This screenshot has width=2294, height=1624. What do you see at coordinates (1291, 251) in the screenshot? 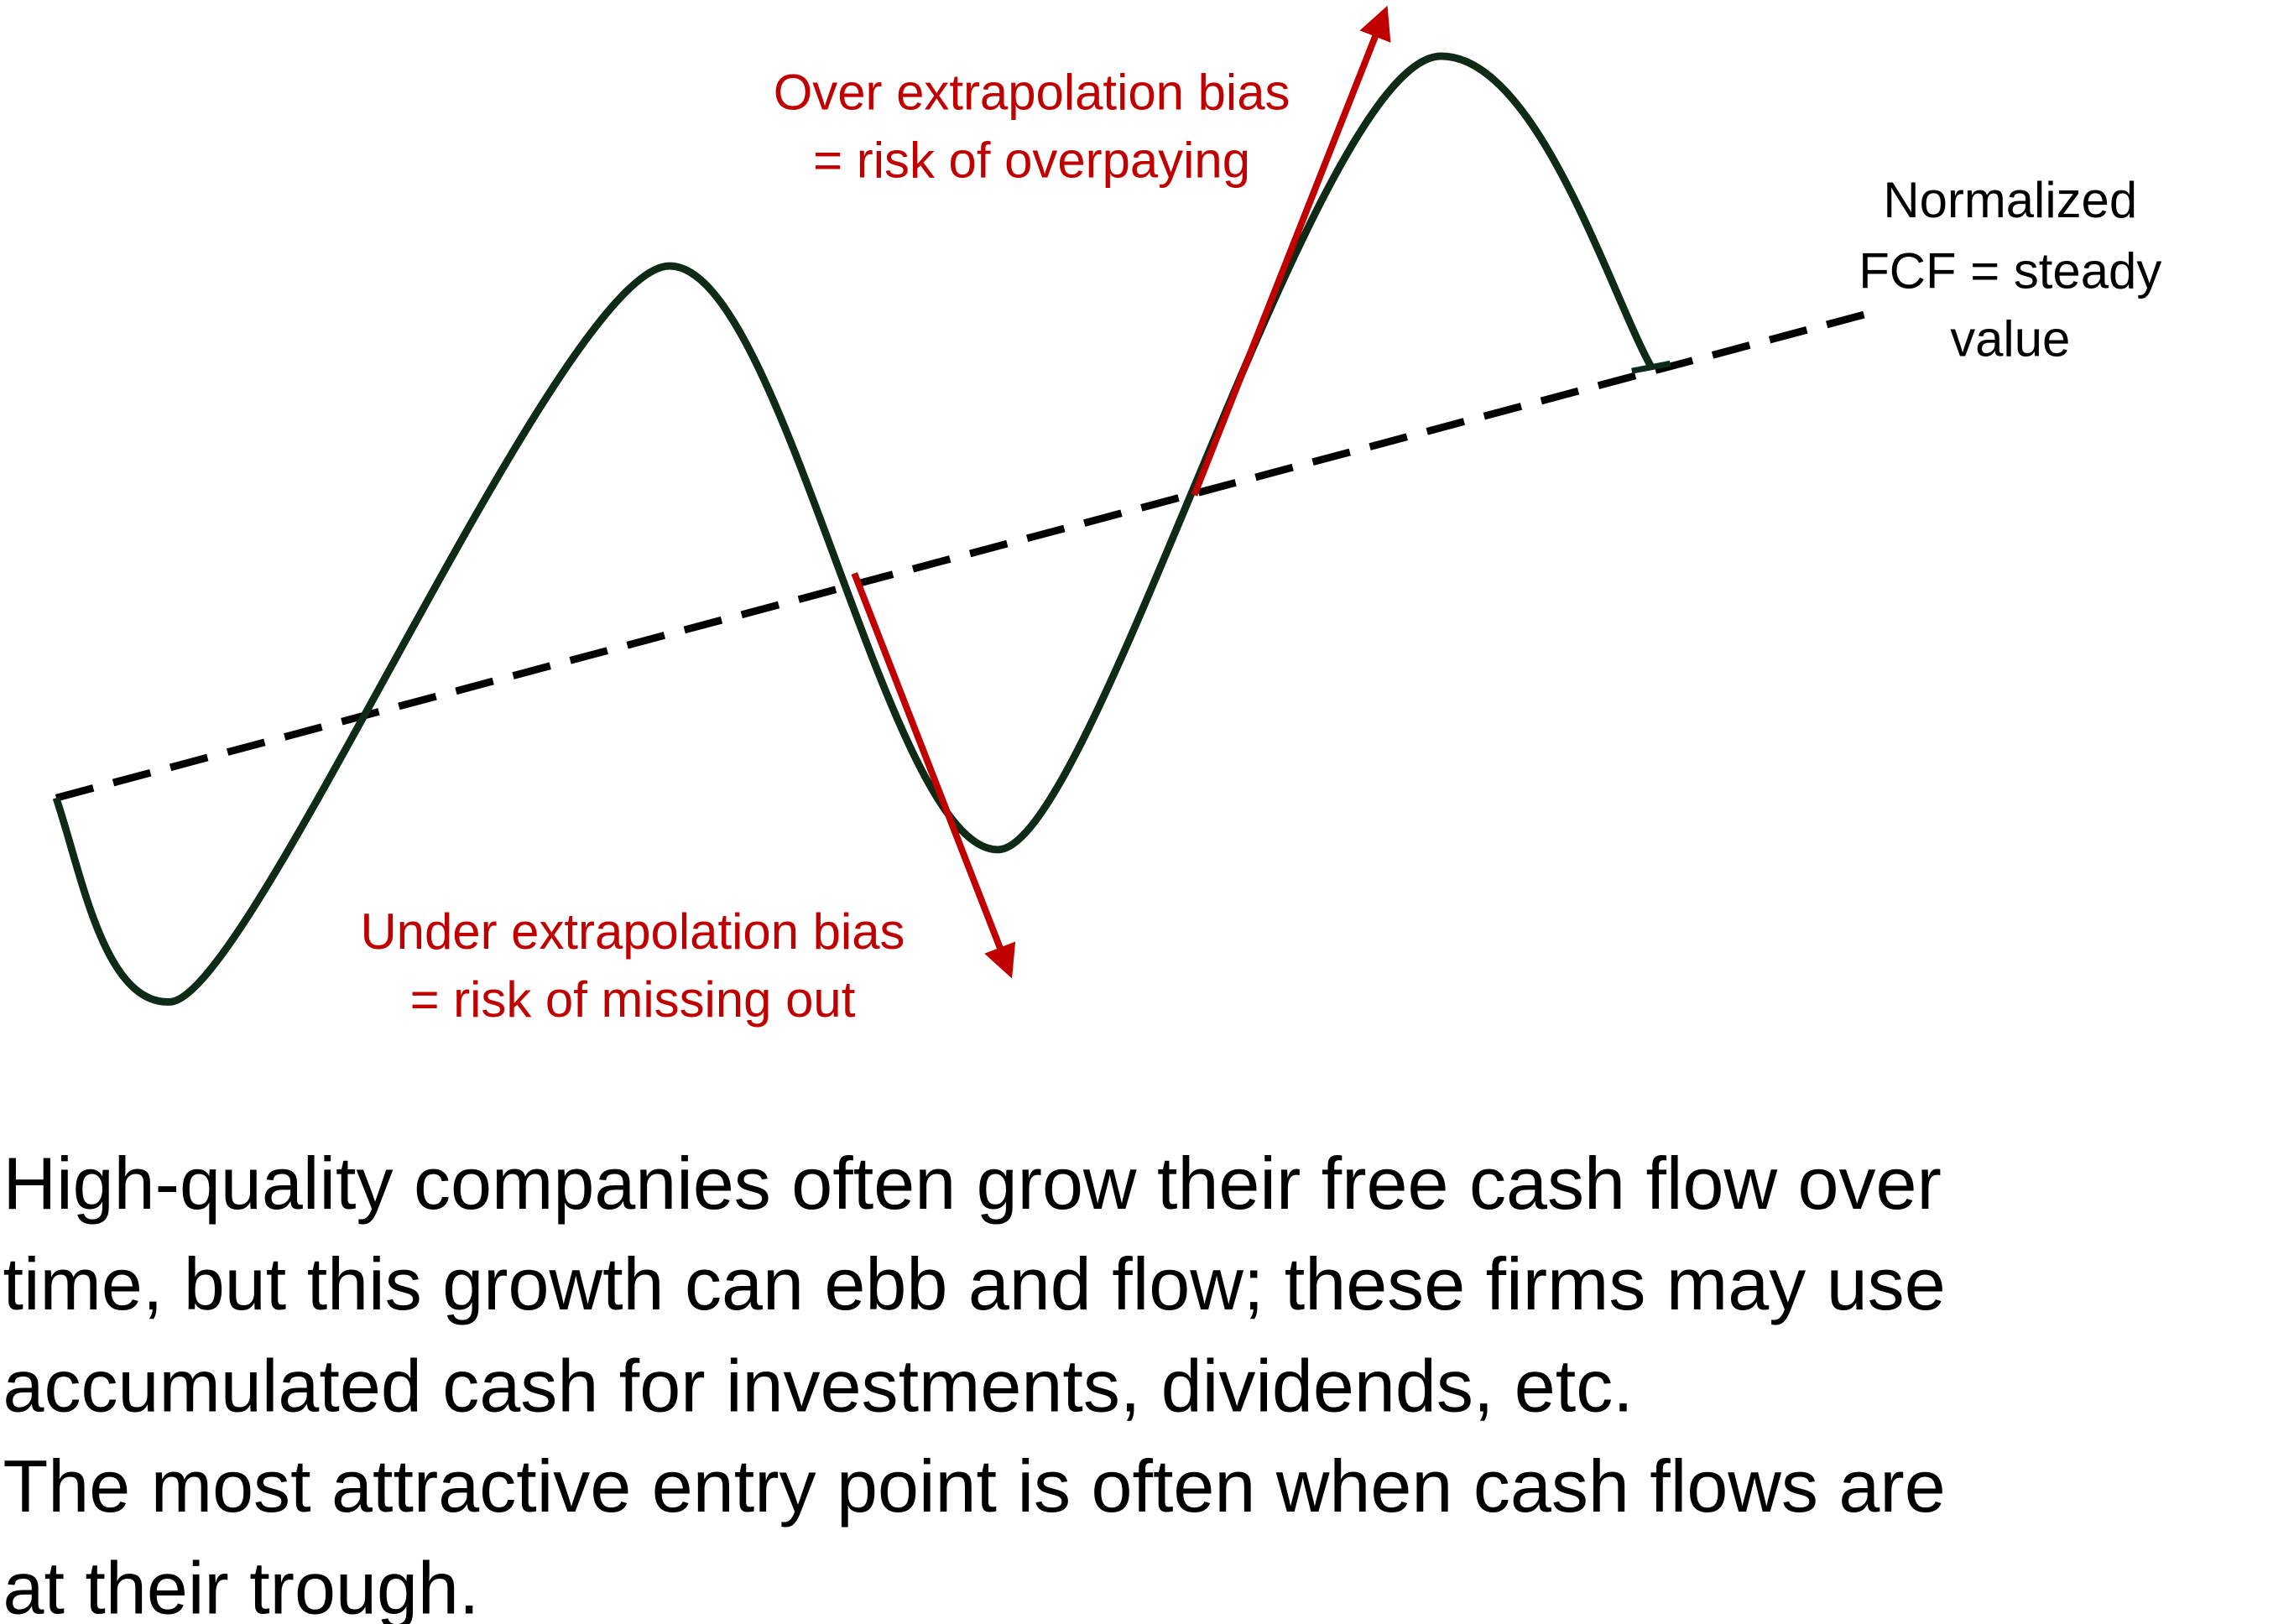
I see `over-arrow` at bounding box center [1291, 251].